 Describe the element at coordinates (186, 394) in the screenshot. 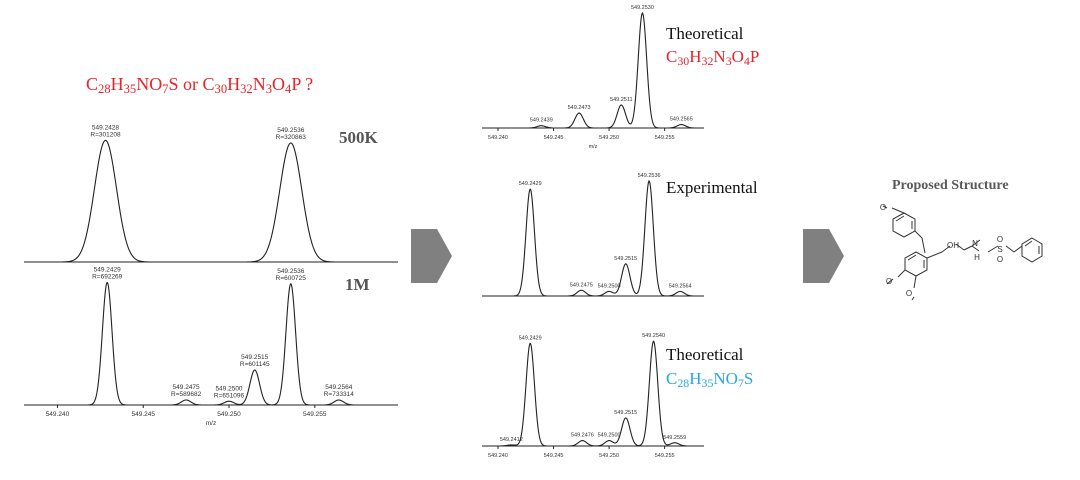

I see `peak-resolution-label: R=589682` at that location.